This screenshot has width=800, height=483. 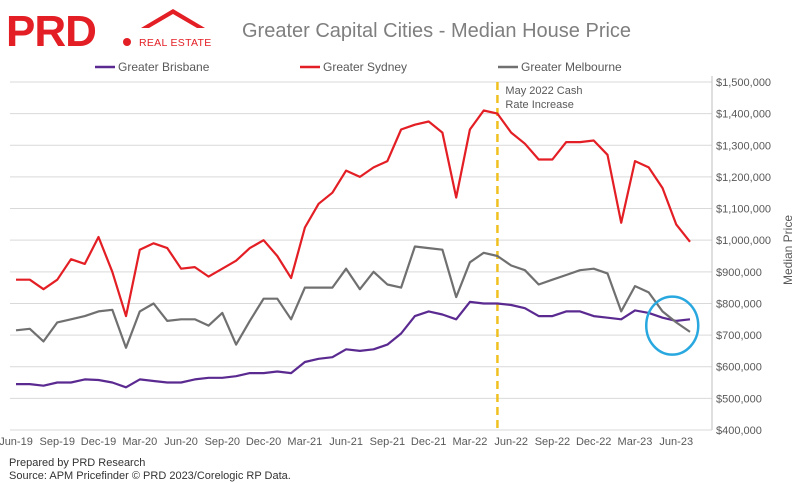 What do you see at coordinates (539, 105) in the screenshot?
I see `annotation-line-2: Rate Increase` at bounding box center [539, 105].